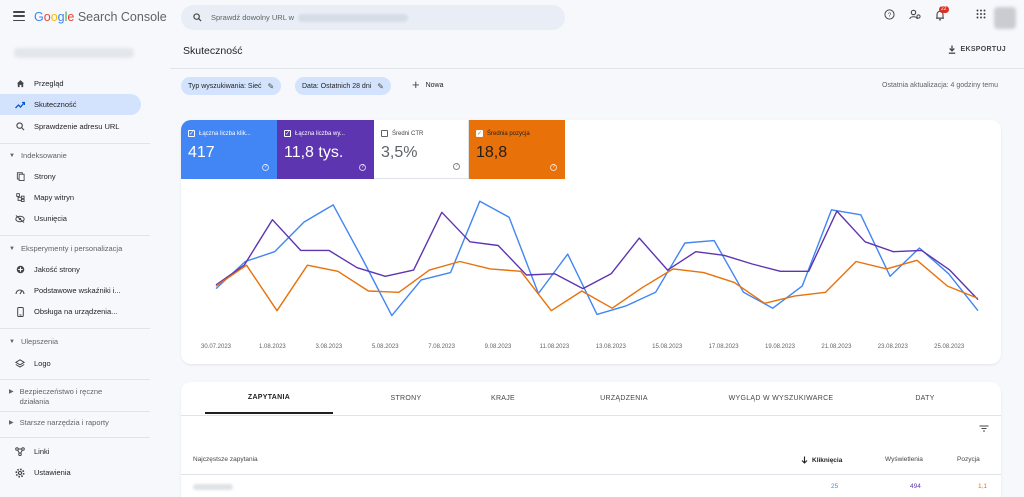  Describe the element at coordinates (231, 86) in the screenshot. I see `search-type-filter-chip: Typ wyszukiwania: Sieć ✎` at that location.